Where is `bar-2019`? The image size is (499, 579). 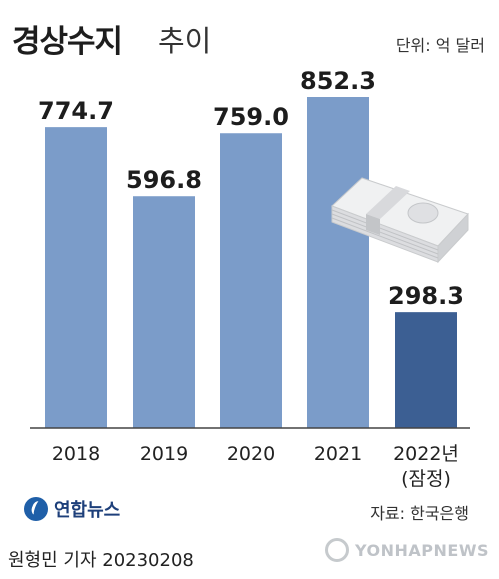
bar-2019 is located at coordinates (164, 312).